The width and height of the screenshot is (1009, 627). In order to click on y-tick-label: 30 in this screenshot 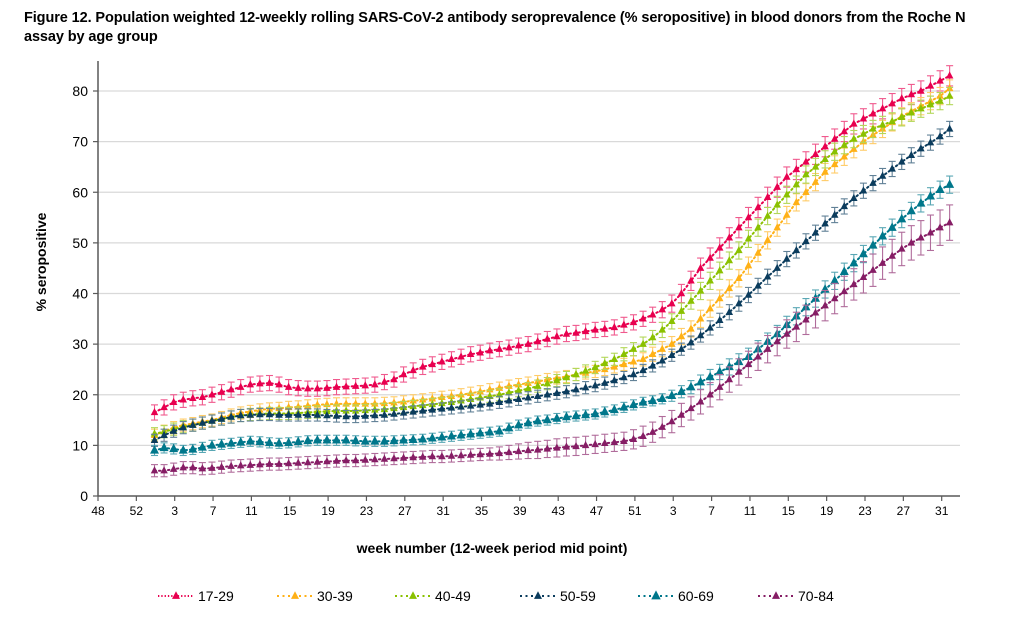, I will do `click(80, 344)`.